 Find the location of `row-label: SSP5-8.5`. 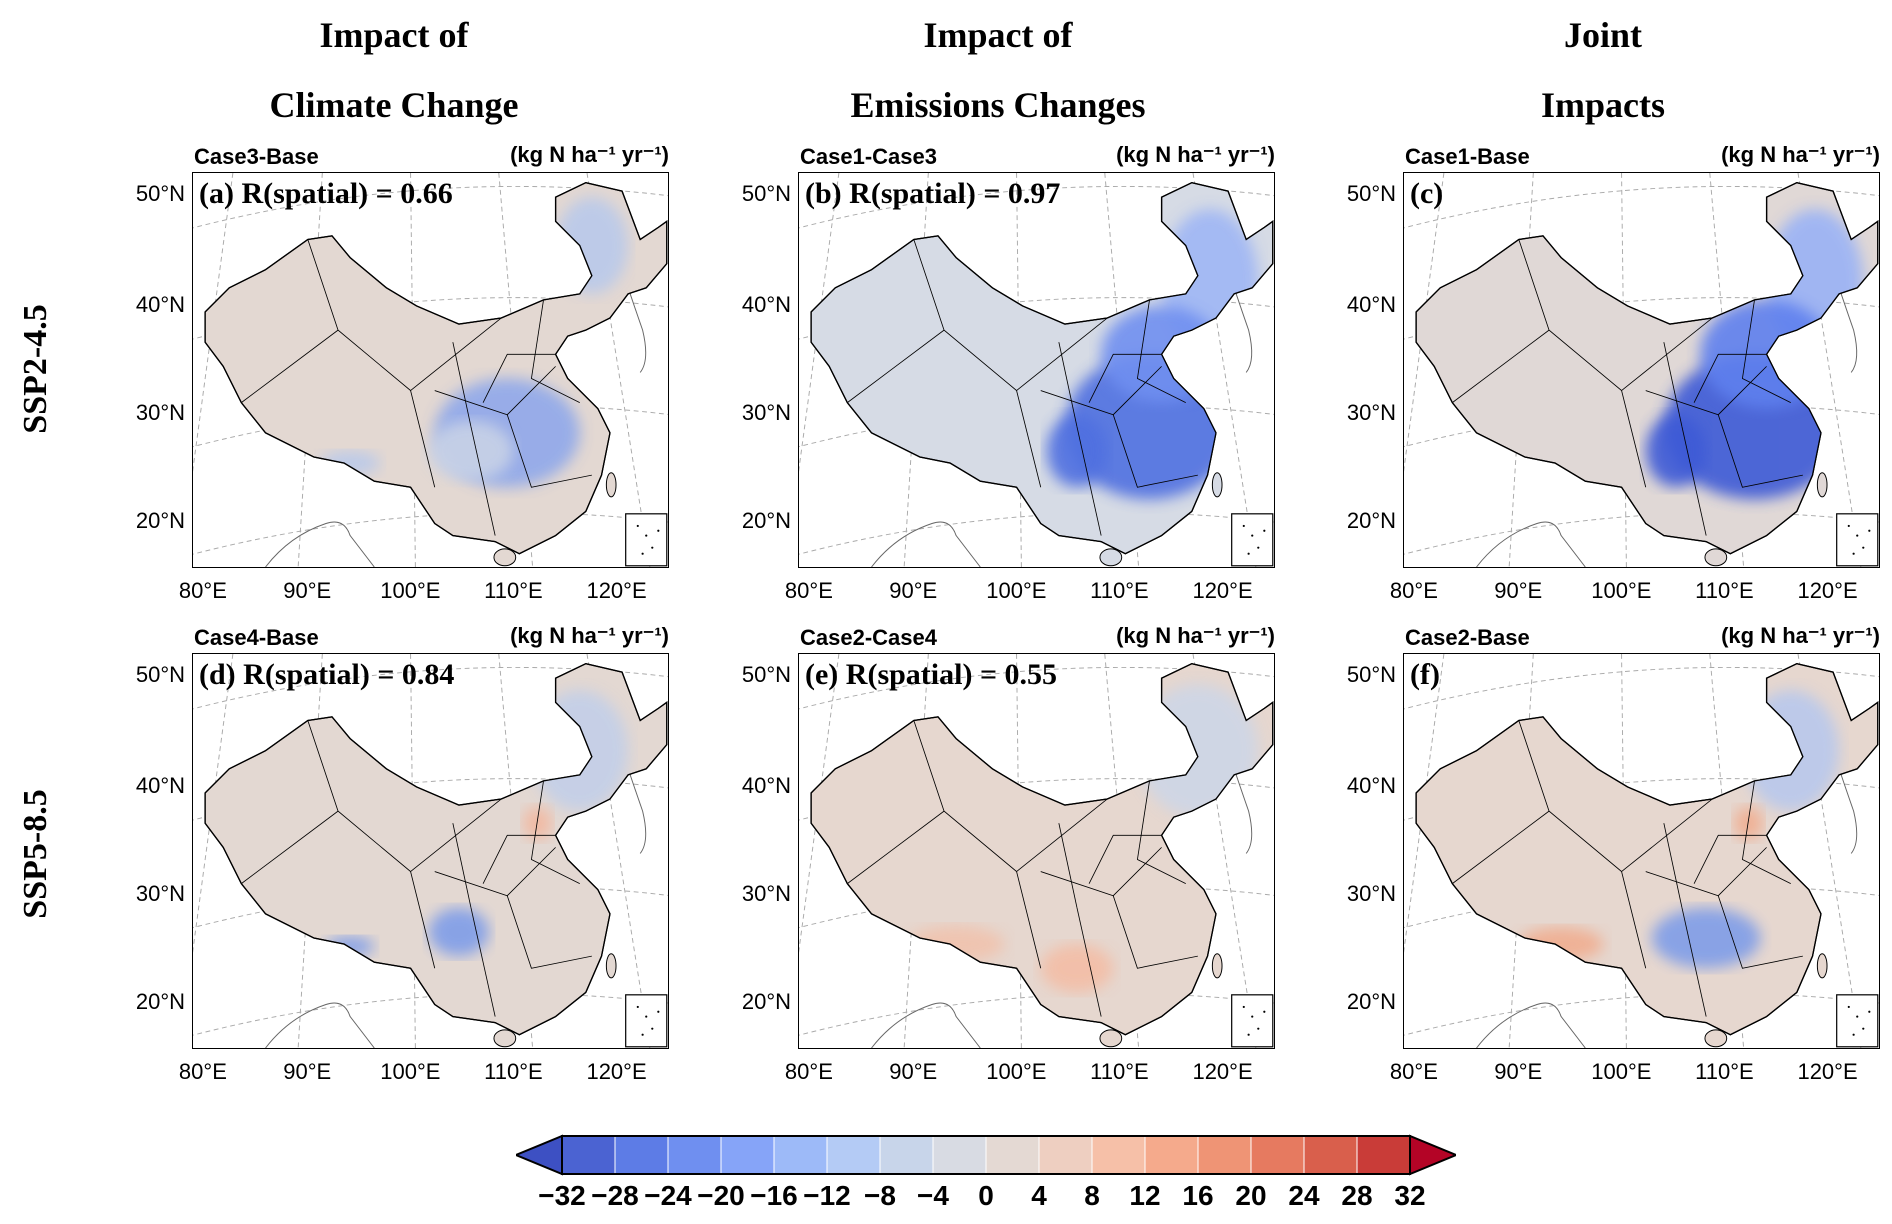

row-label: SSP5-8.5 is located at coordinates (35, 854).